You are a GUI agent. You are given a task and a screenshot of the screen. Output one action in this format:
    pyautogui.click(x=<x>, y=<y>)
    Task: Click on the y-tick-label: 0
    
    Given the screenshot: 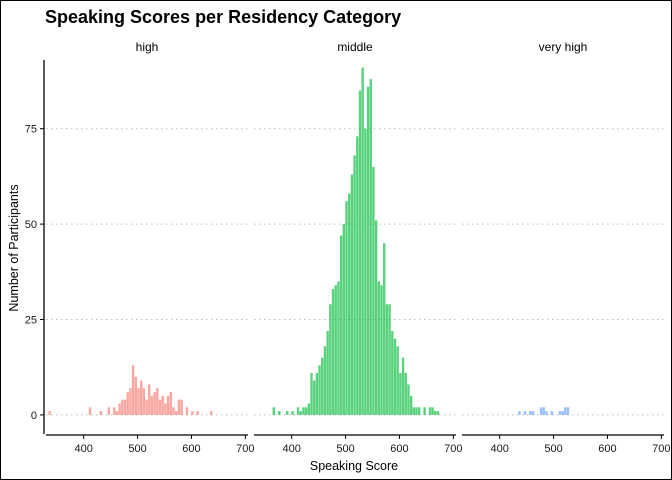 What is the action you would take?
    pyautogui.click(x=34, y=416)
    